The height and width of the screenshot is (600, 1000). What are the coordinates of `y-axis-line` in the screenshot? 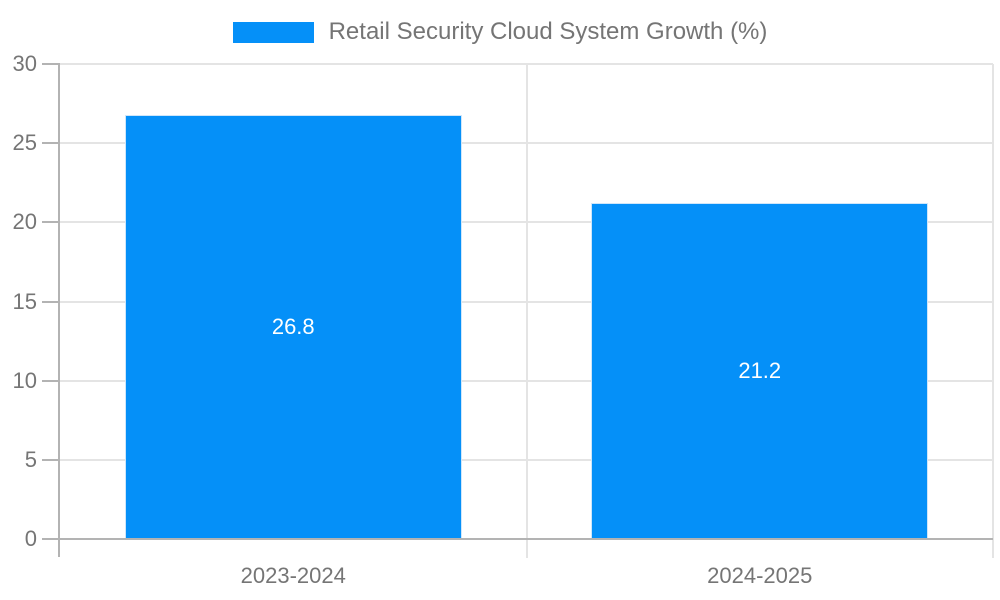 It's located at (59, 310).